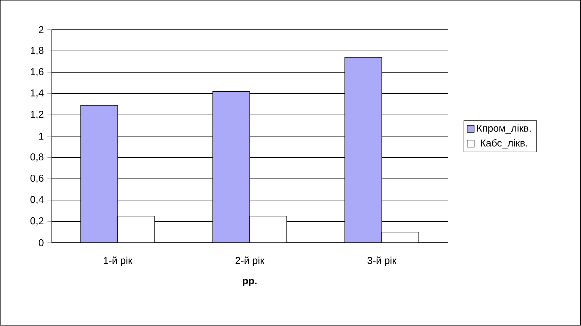 The width and height of the screenshot is (581, 326). Describe the element at coordinates (41, 243) in the screenshot. I see `y-tick-label: 0` at that location.